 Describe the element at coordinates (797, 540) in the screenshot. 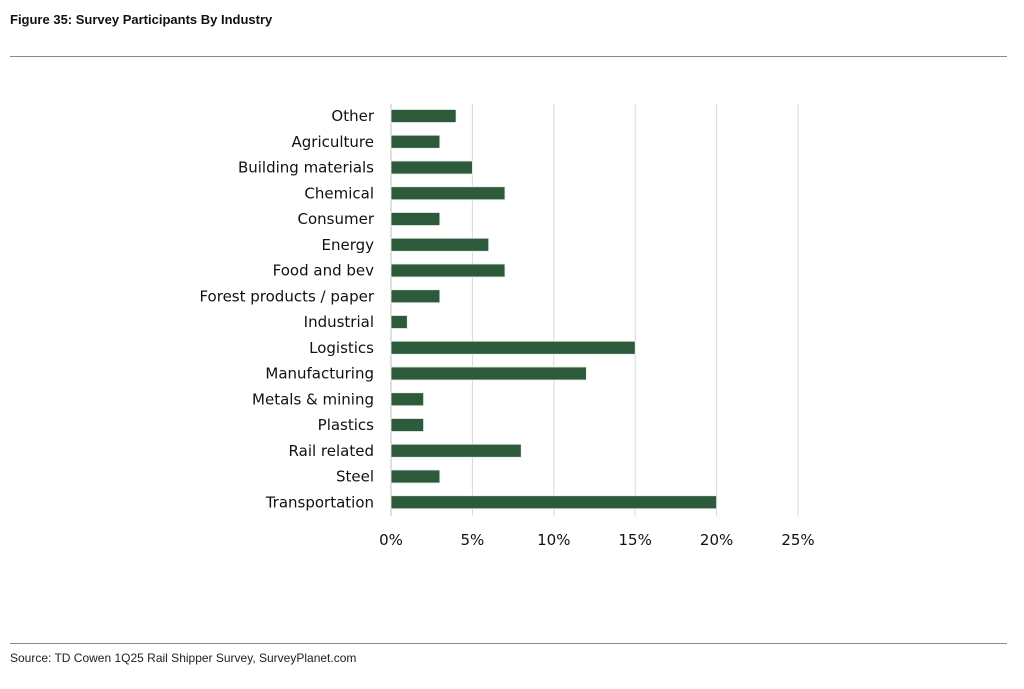

I see `x-tick-label: 25%` at that location.